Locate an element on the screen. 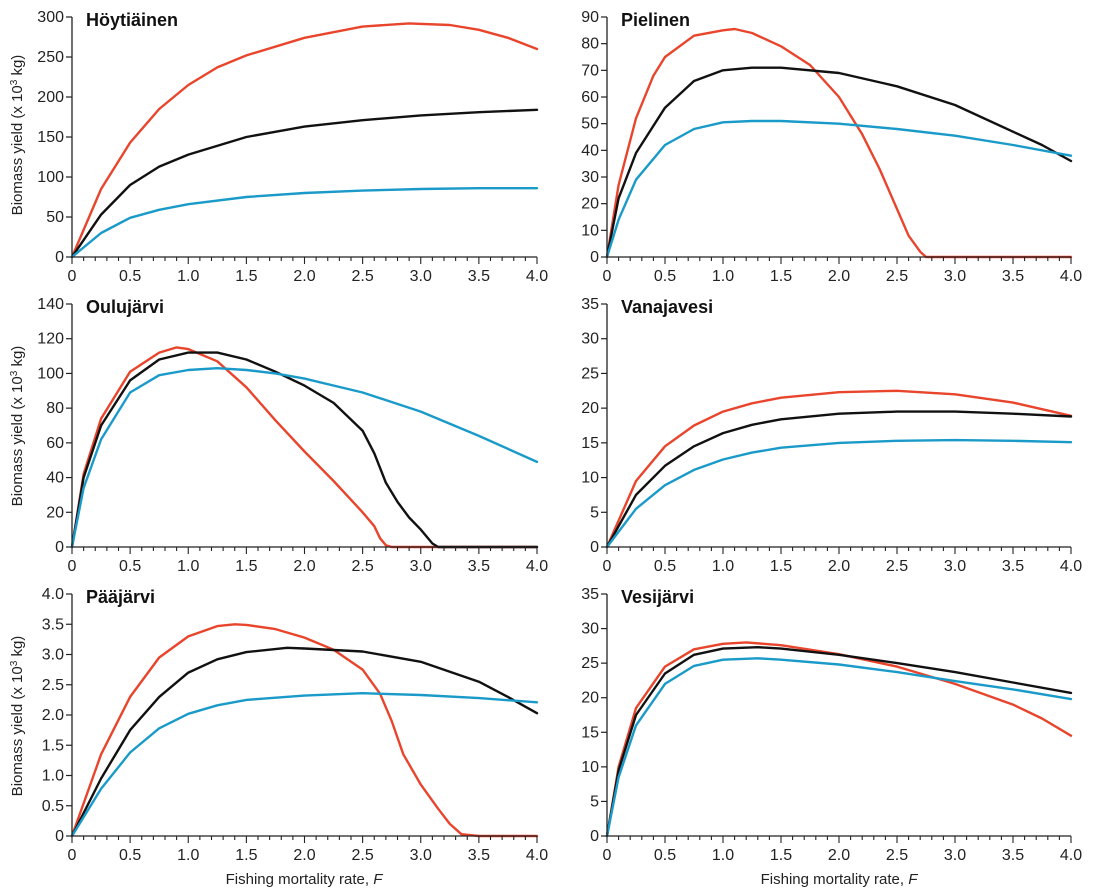  vanajavesi-y-tick-label: 15 is located at coordinates (590, 443).